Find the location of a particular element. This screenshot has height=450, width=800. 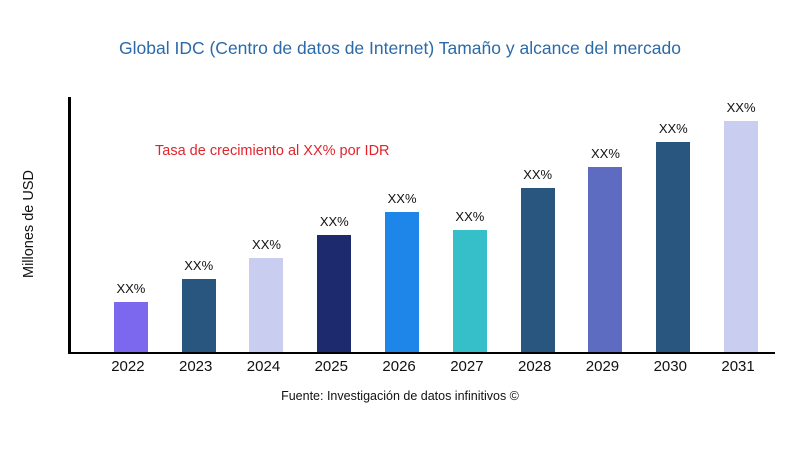

bar-2026 is located at coordinates (402, 282).